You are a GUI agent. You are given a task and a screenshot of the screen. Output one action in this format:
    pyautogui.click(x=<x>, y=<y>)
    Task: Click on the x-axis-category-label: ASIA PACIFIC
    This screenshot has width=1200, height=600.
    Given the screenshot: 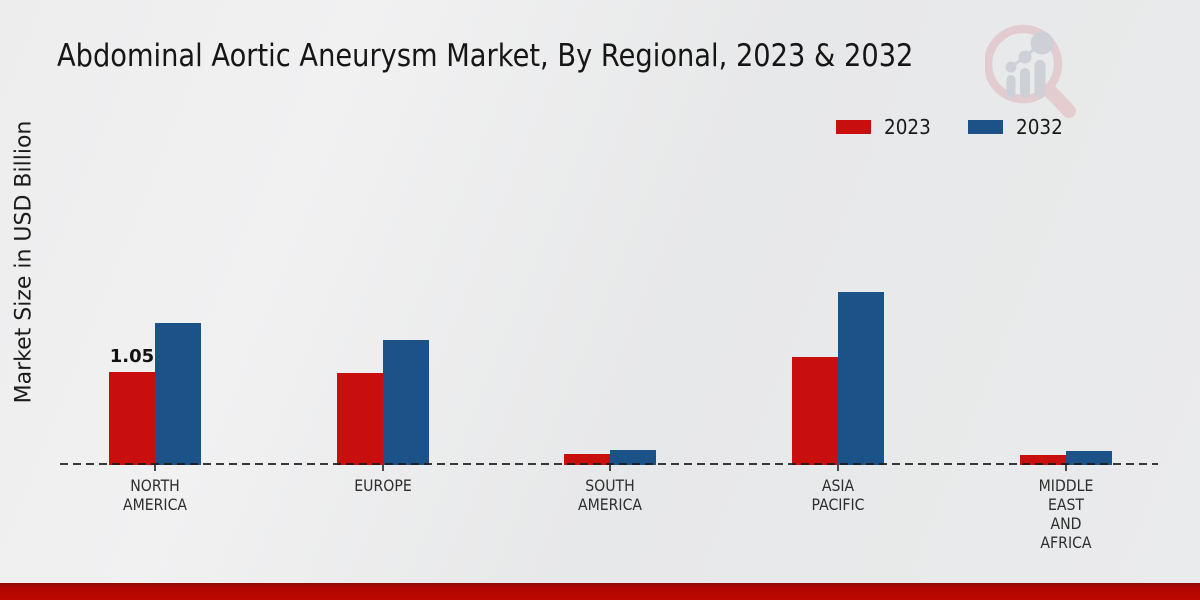 What is the action you would take?
    pyautogui.click(x=838, y=495)
    